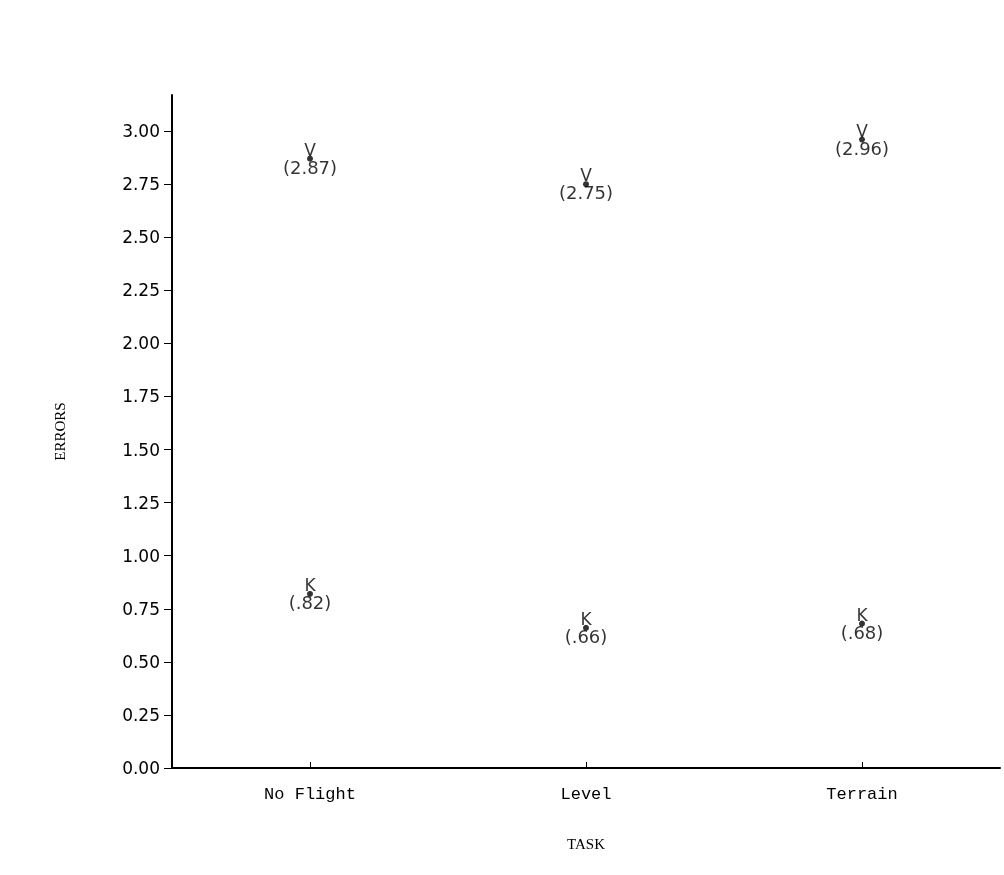 The height and width of the screenshot is (875, 1004). What do you see at coordinates (141, 396) in the screenshot?
I see `y-tick-label: 1.75` at bounding box center [141, 396].